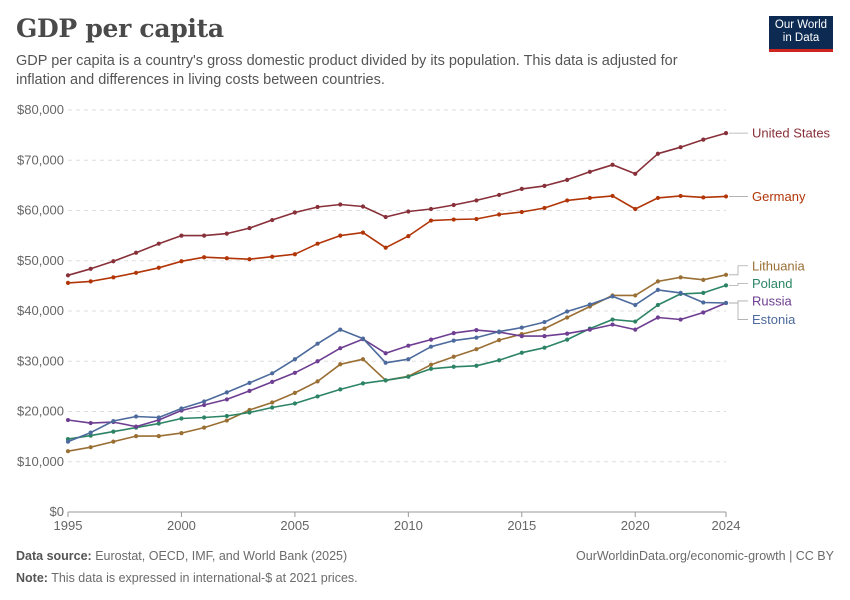  Describe the element at coordinates (635, 525) in the screenshot. I see `x-tick-label: 2020` at that location.